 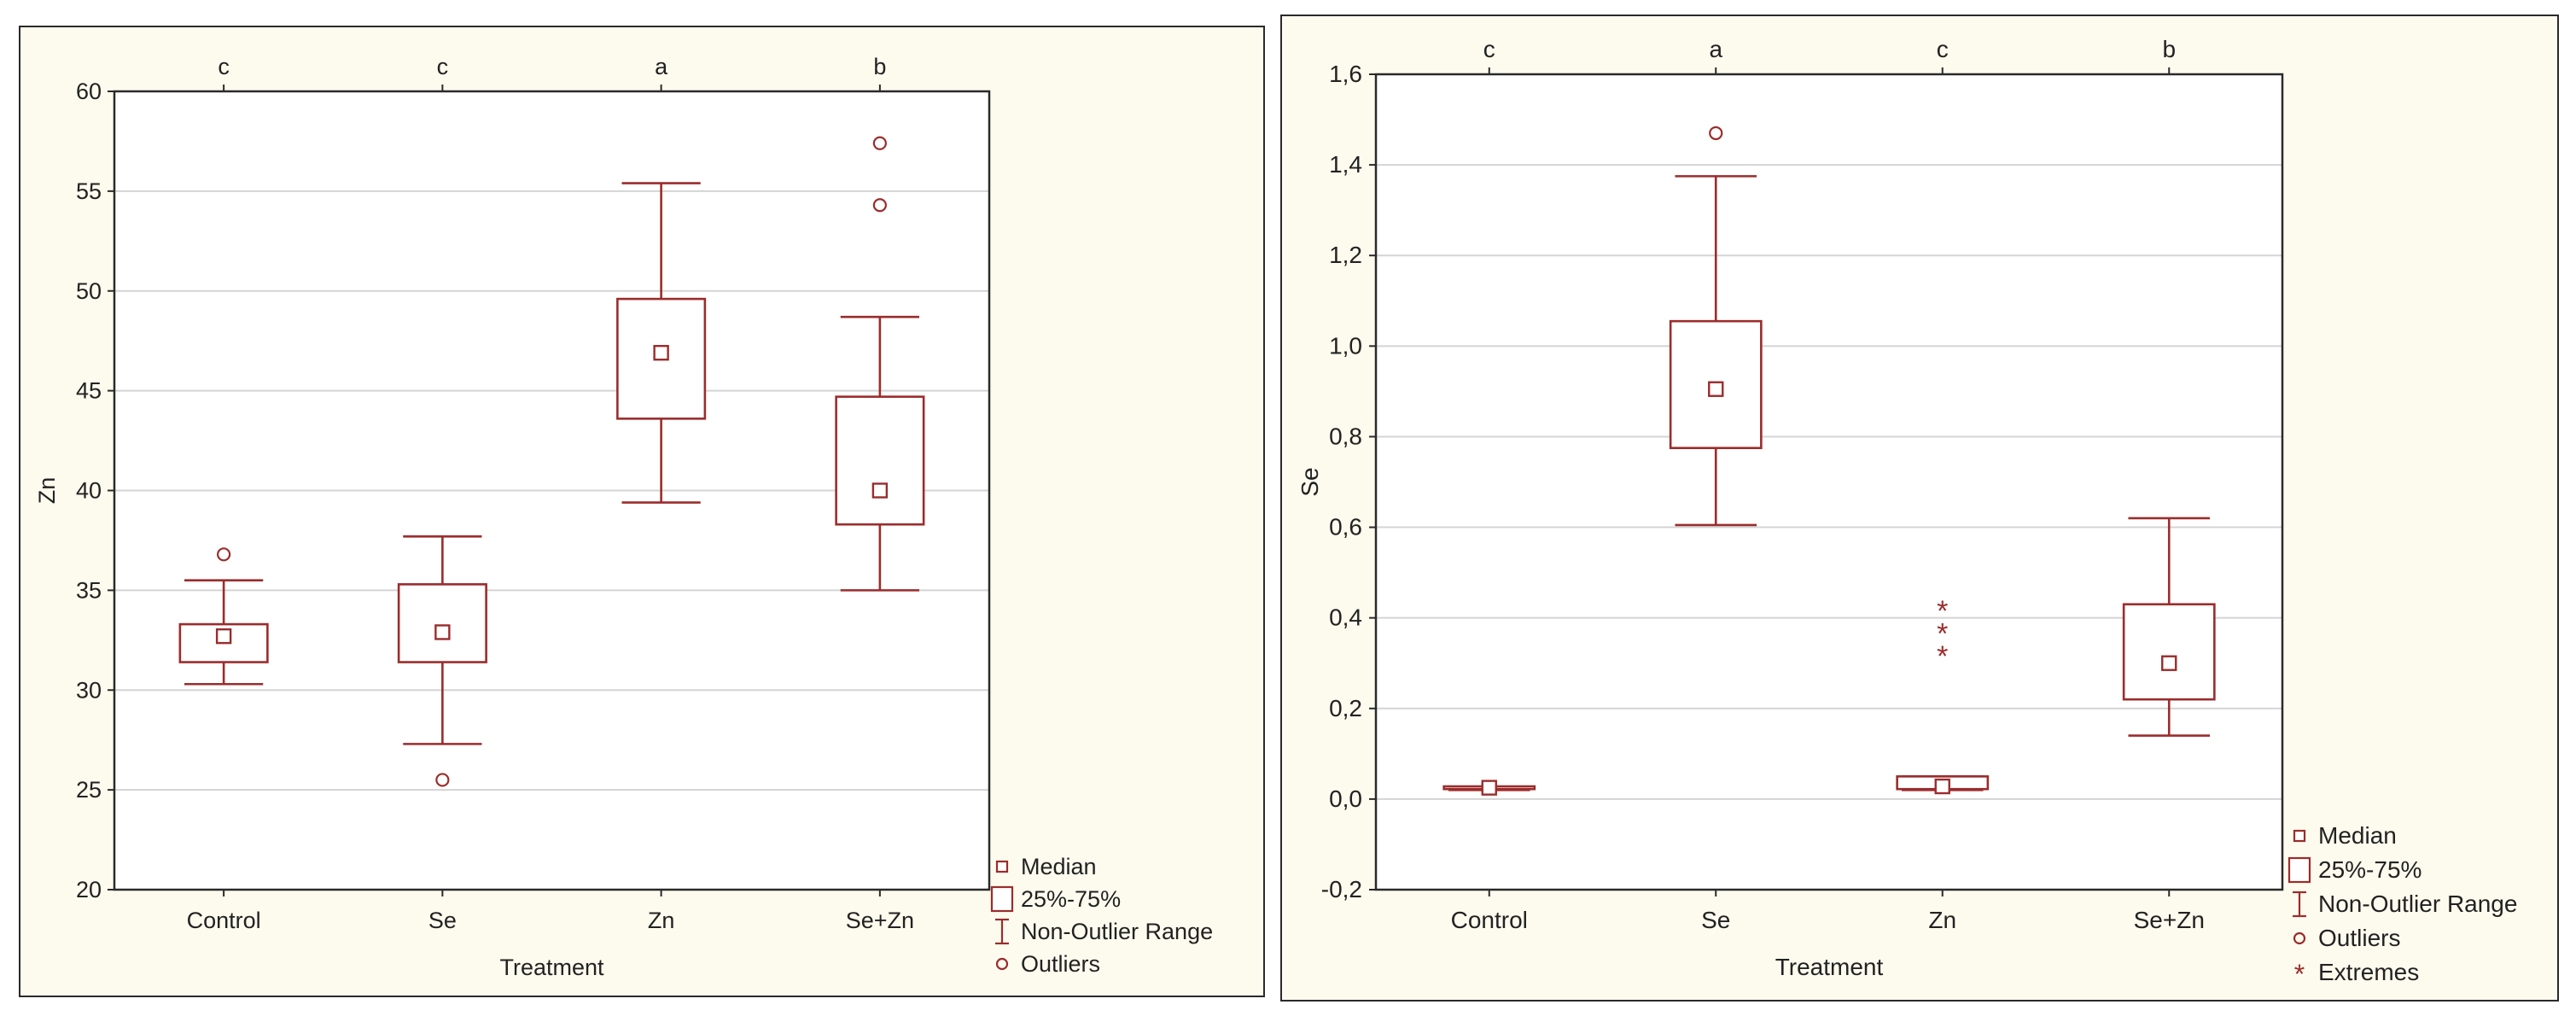 I want to click on y-tick-label: 1,4, so click(x=1345, y=164).